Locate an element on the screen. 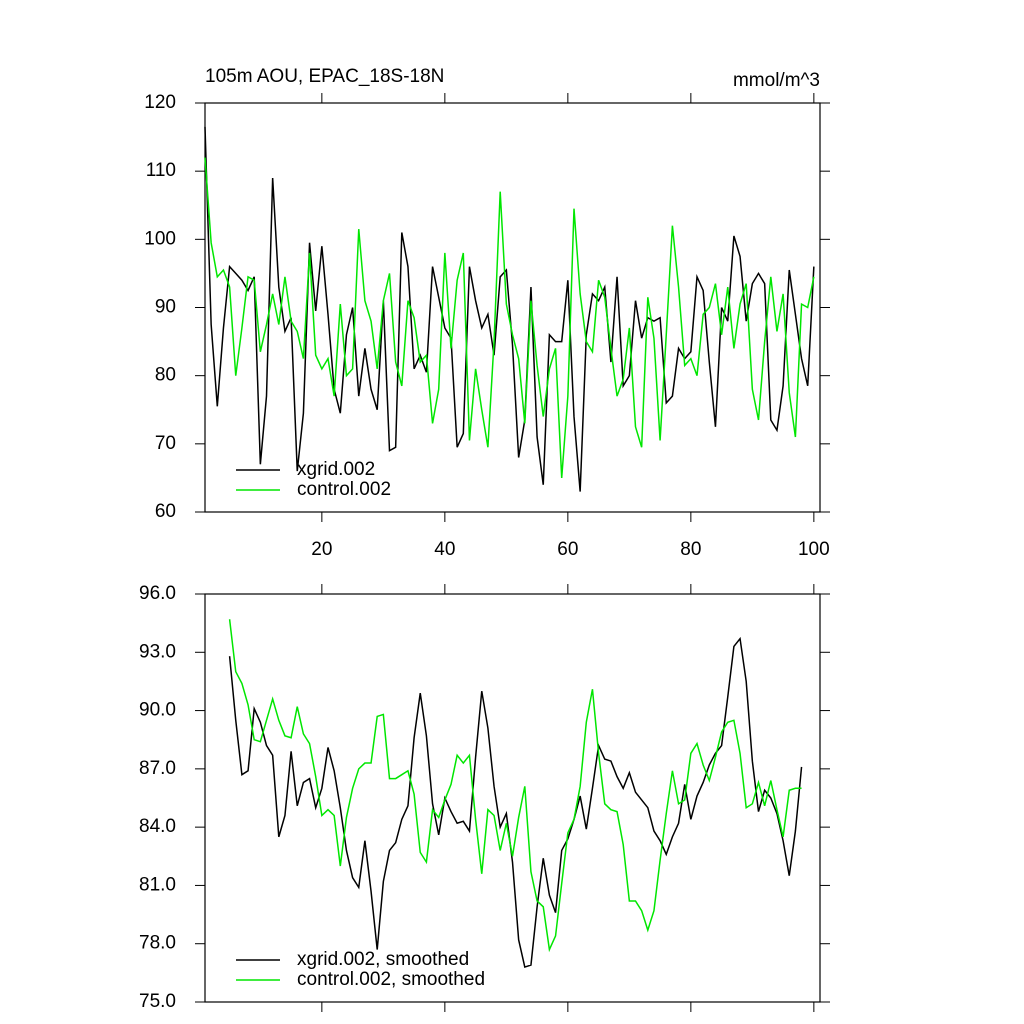 This screenshot has height=1024, width=1024. units-label: mmol/m^3 is located at coordinates (776, 80).